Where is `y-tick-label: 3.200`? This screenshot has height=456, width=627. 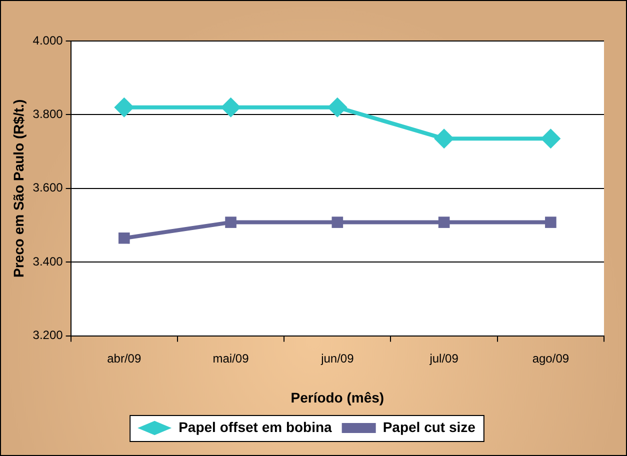
y-tick-label: 3.200 is located at coordinates (48, 335).